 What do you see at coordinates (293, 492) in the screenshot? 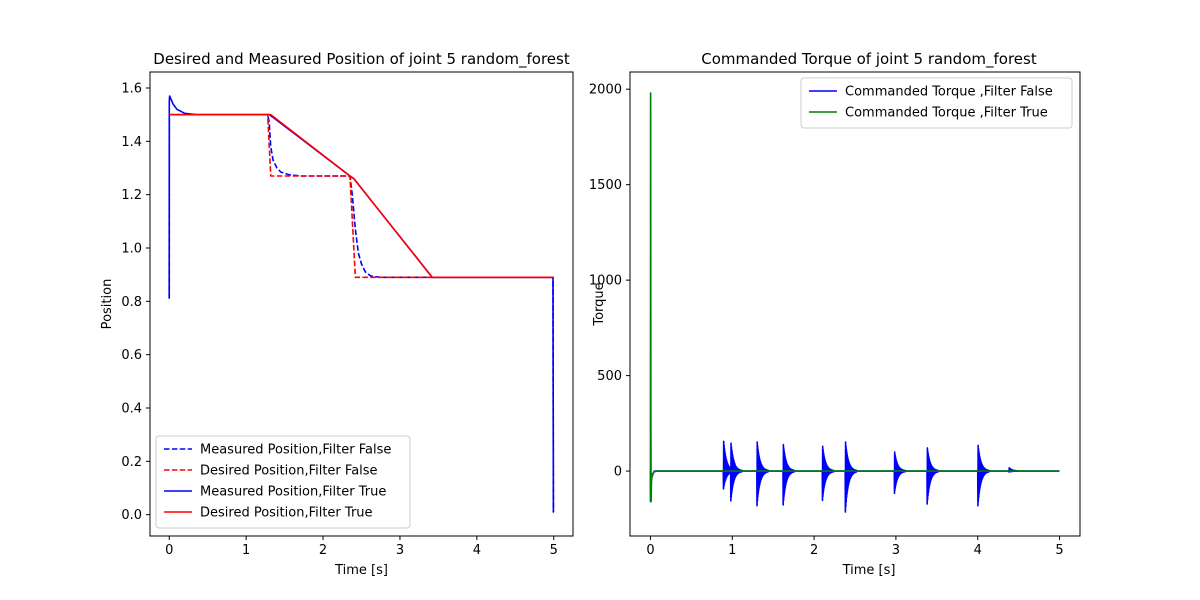
I see `legend-label: Measured Position,Filter True` at bounding box center [293, 492].